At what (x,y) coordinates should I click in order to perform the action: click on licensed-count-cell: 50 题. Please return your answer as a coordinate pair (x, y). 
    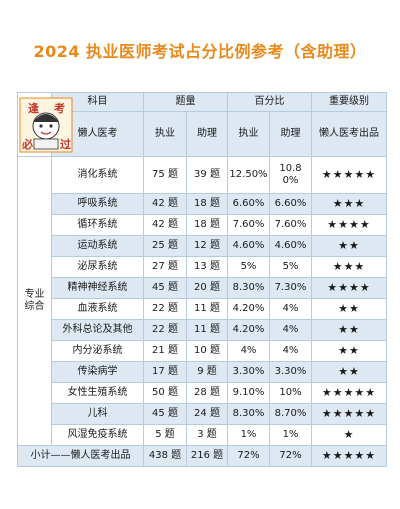
    Looking at the image, I should click on (165, 393).